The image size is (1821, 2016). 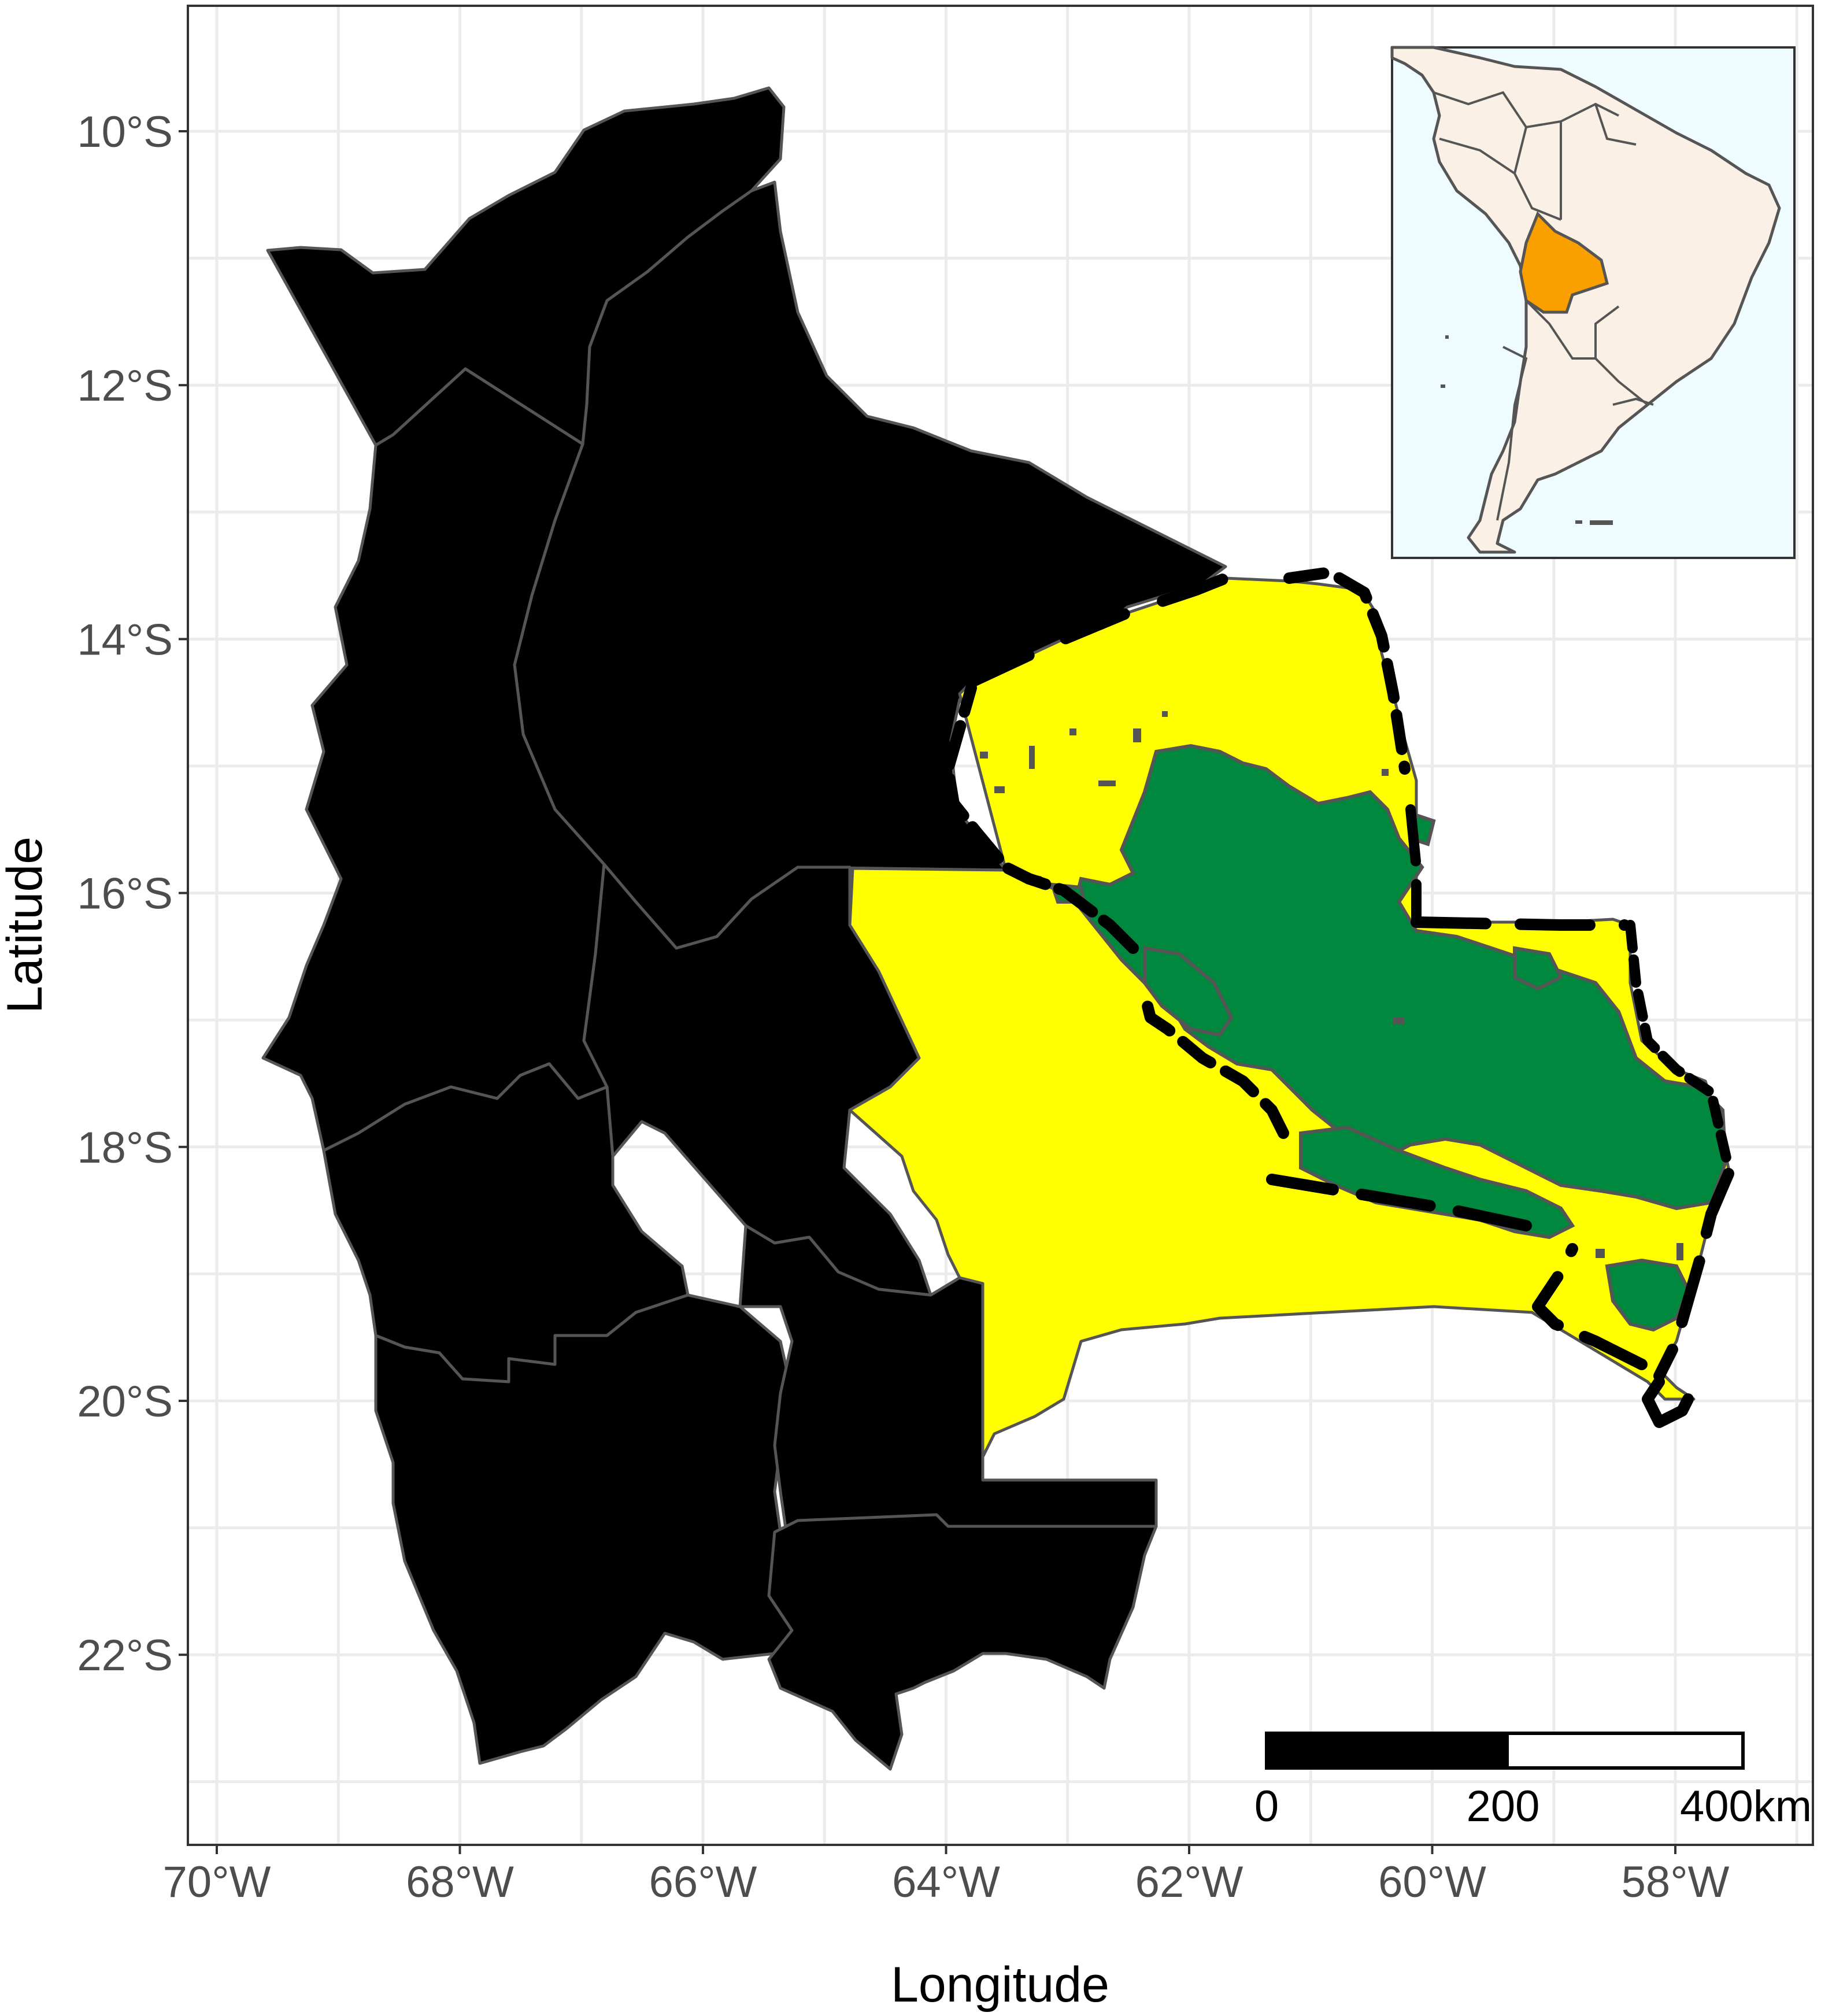 What do you see at coordinates (1521, 923) in the screenshot?
I see `study-area-outline-east-jog` at bounding box center [1521, 923].